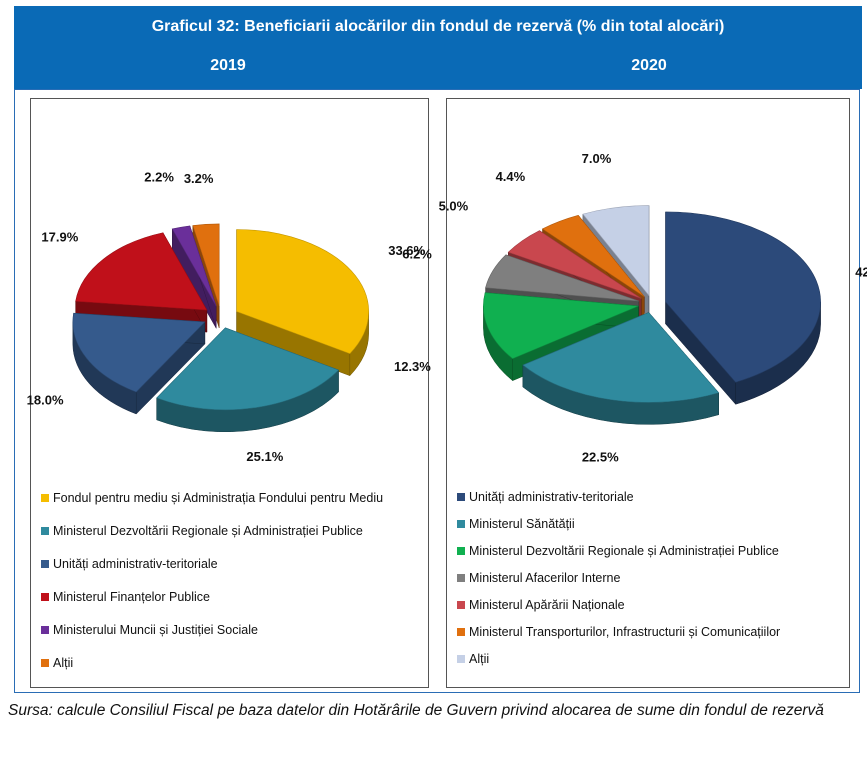  I want to click on pie-data-label: 7.0%, so click(597, 158).